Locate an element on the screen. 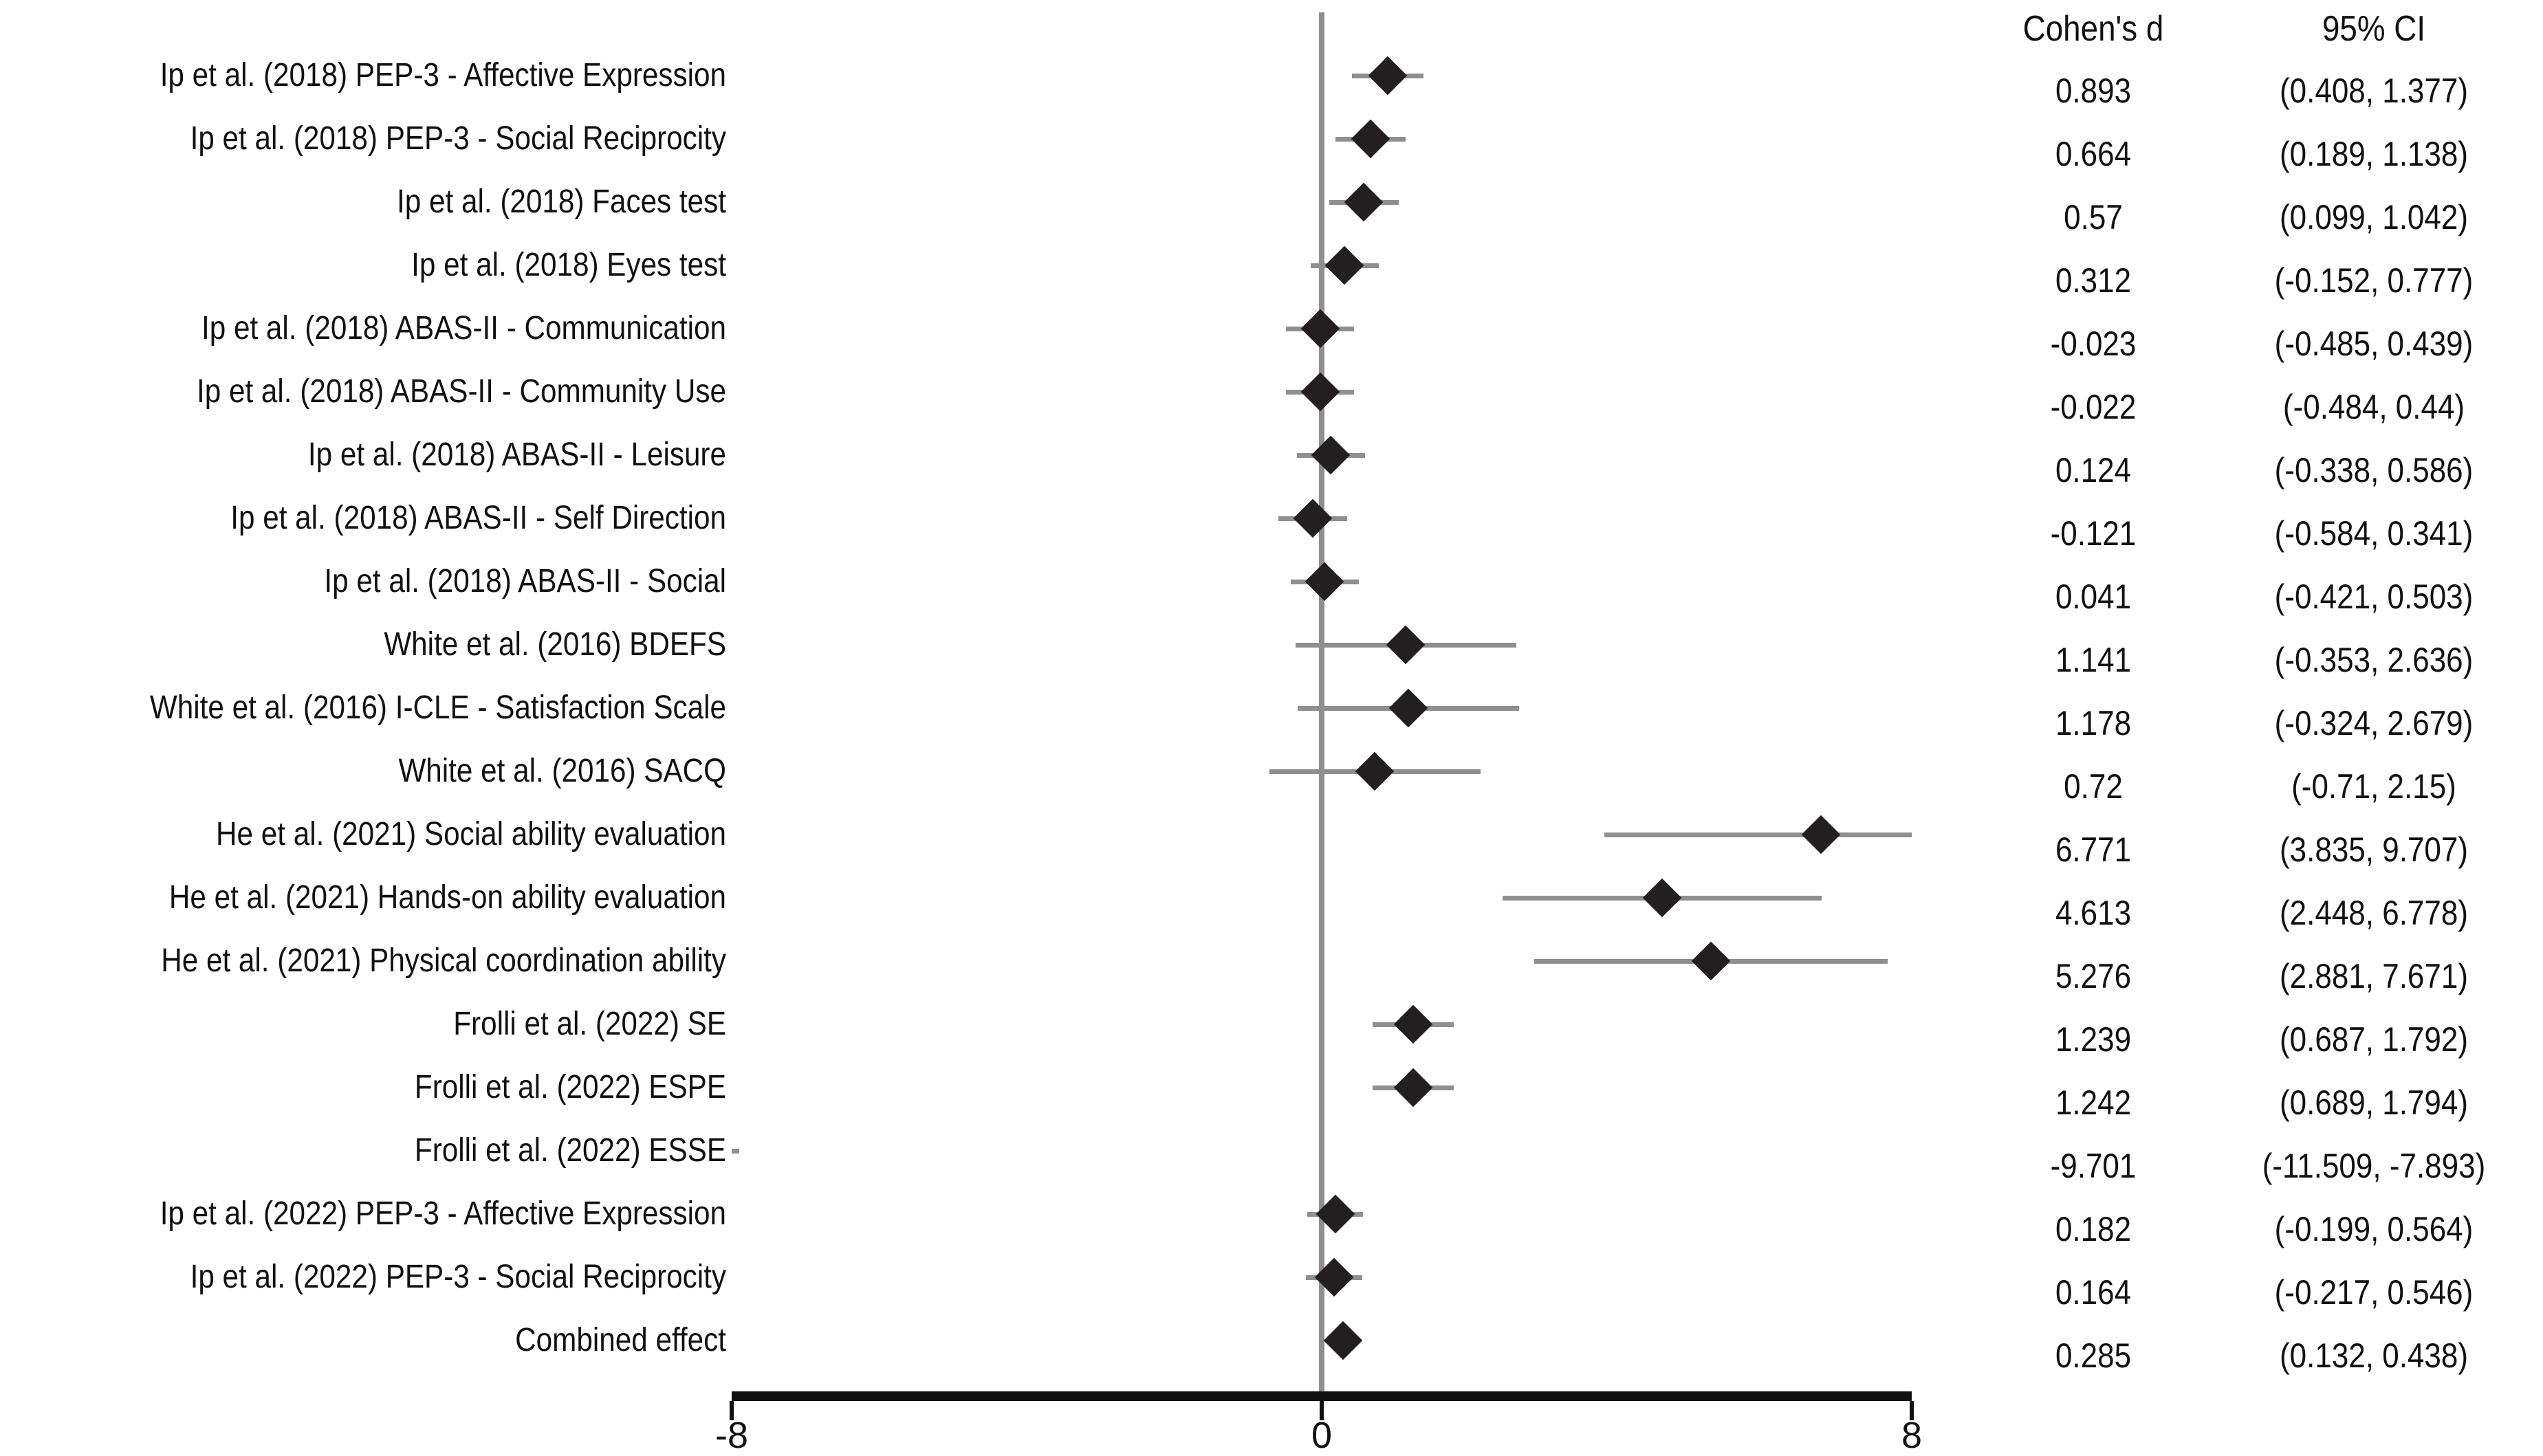  effect-value: -0.121 is located at coordinates (2093, 533).